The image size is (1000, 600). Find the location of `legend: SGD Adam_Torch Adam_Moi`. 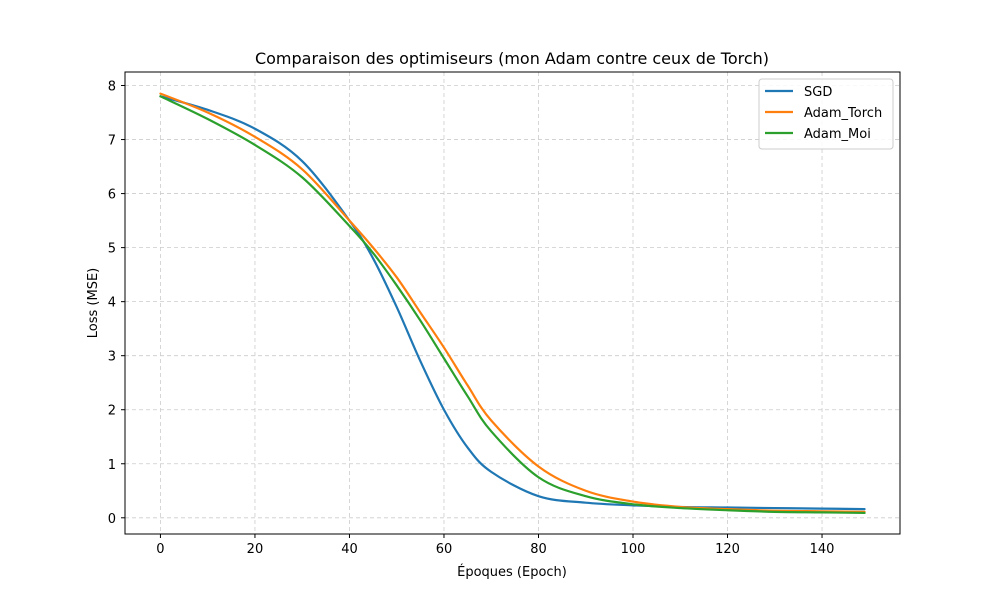

legend: SGD Adam_Torch Adam_Moi is located at coordinates (826, 114).